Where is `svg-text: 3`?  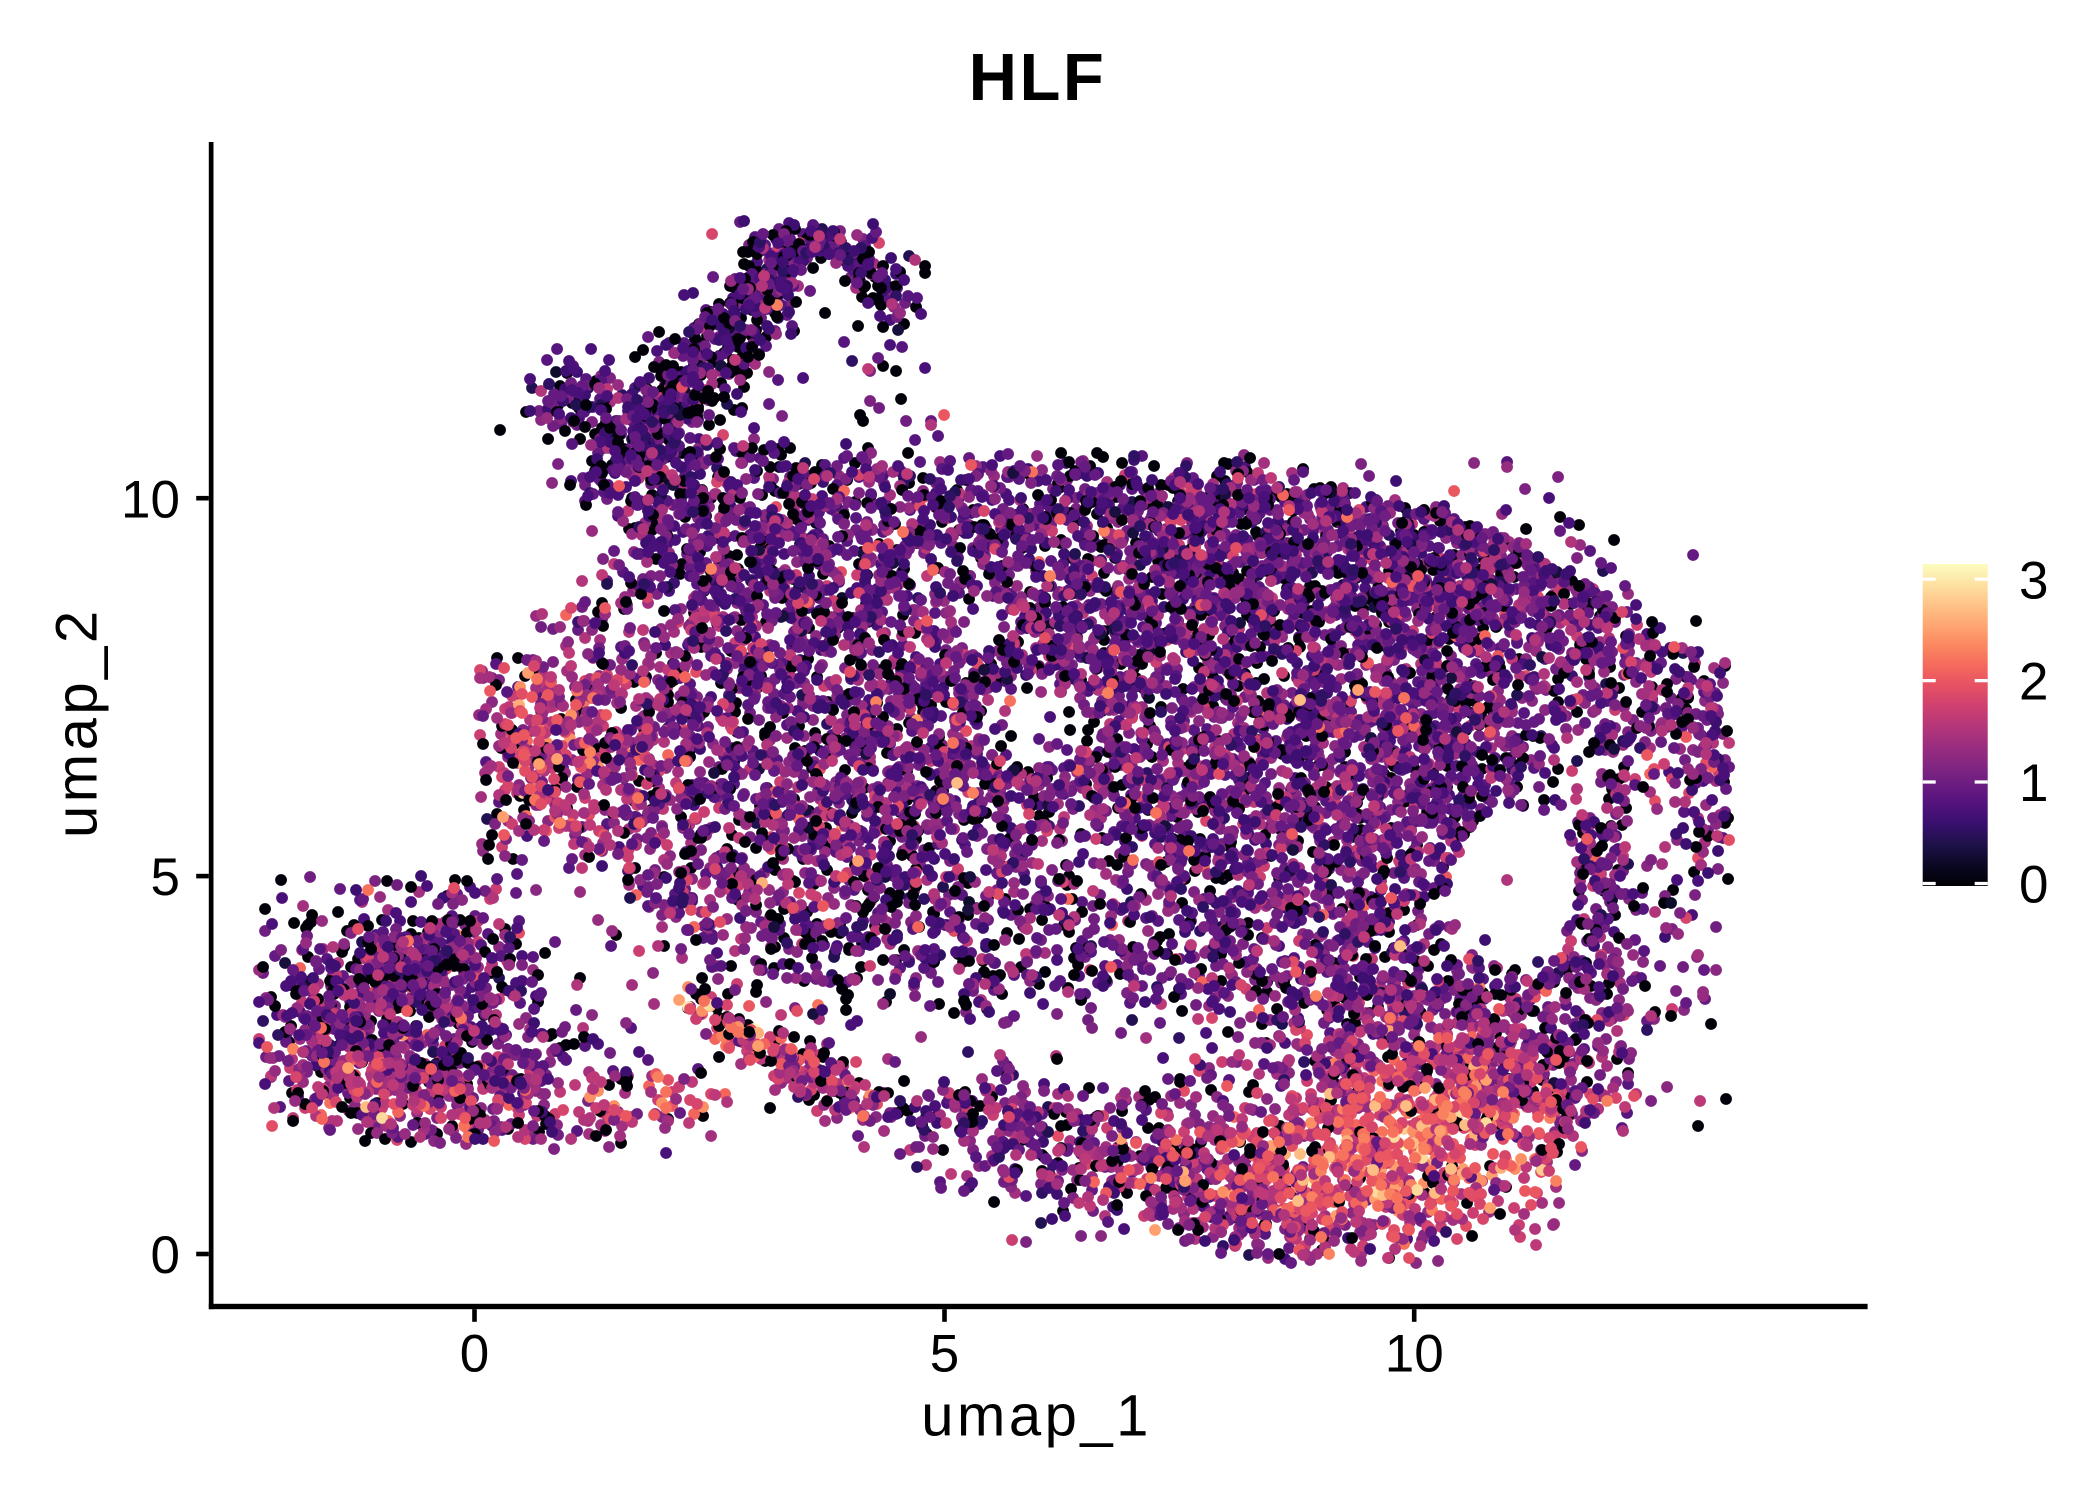
svg-text: 3 is located at coordinates (2033, 580).